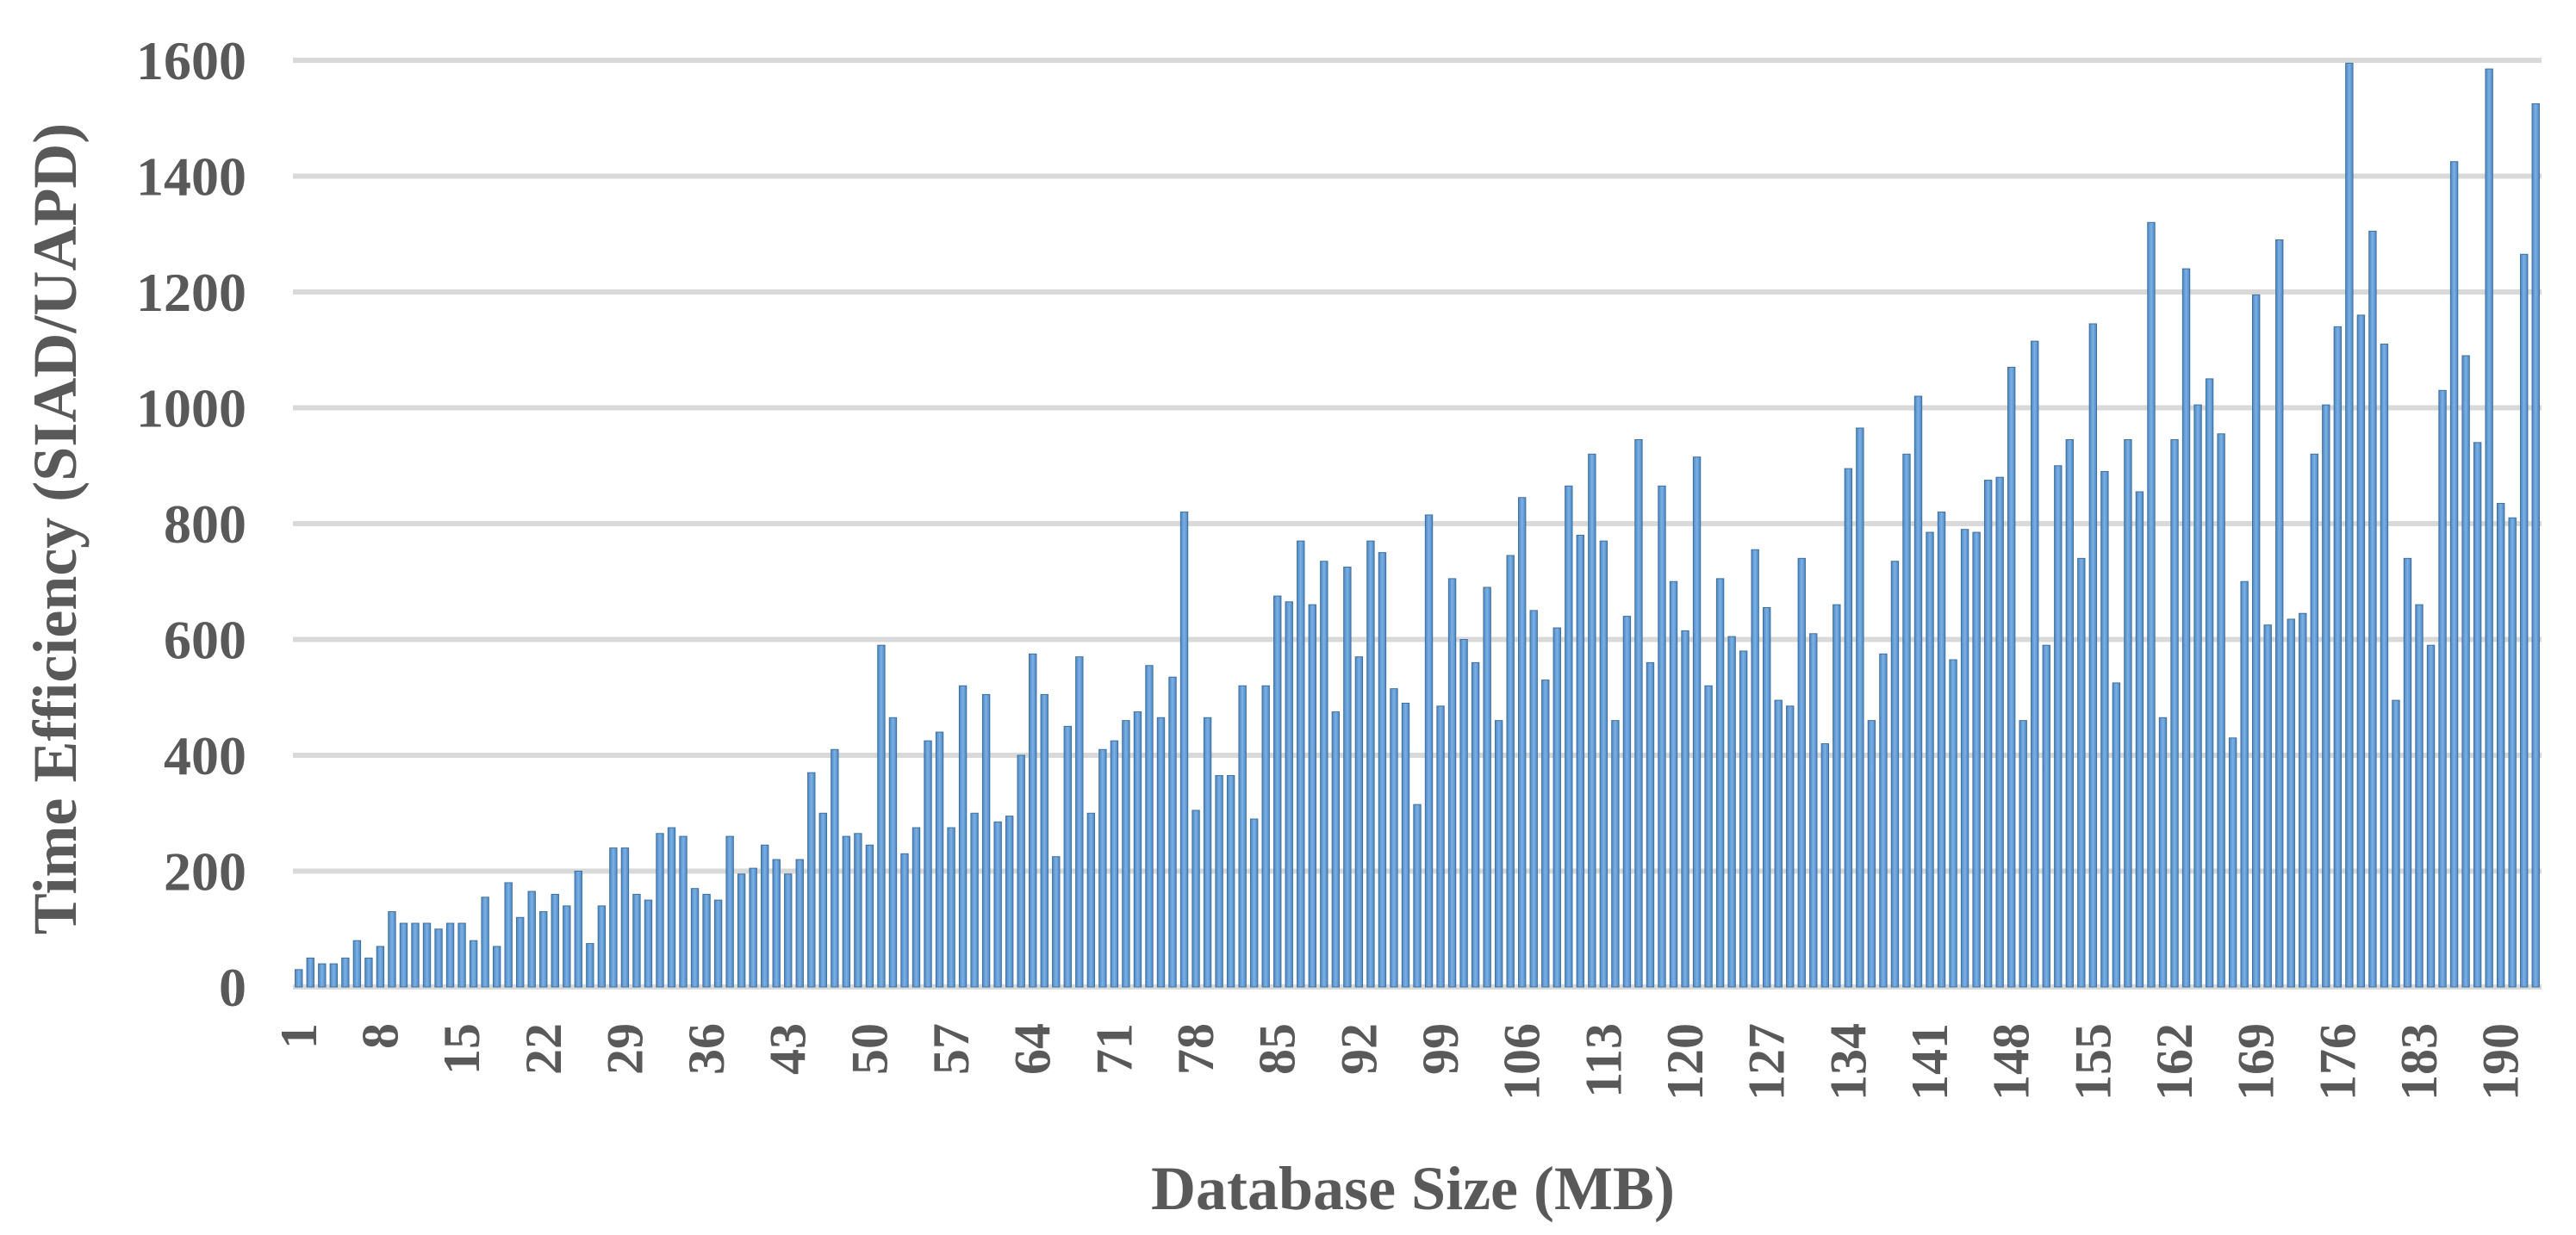  What do you see at coordinates (1930, 1062) in the screenshot?
I see `x-tick-label: 141` at bounding box center [1930, 1062].